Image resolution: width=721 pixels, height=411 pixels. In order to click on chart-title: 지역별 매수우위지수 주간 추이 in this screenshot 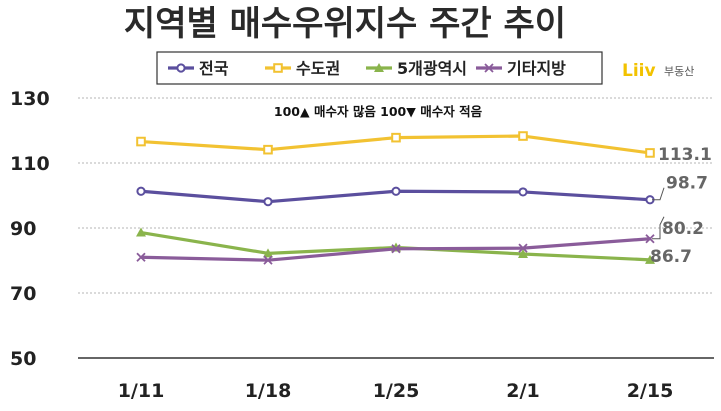, I will do `click(345, 24)`.